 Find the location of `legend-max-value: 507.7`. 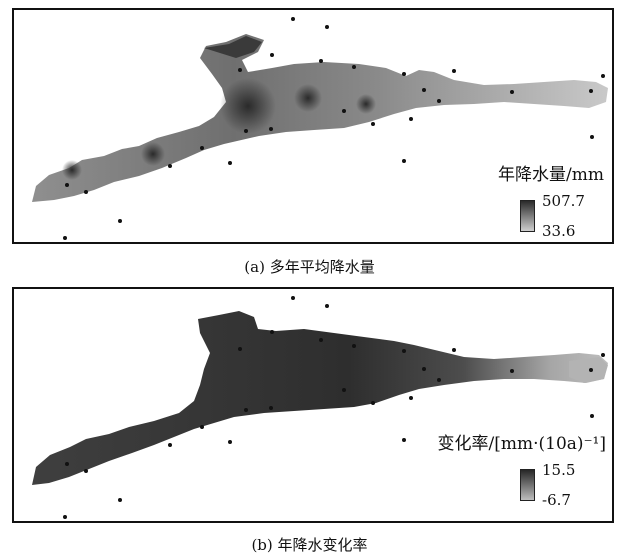

legend-max-value: 507.7 is located at coordinates (563, 201).